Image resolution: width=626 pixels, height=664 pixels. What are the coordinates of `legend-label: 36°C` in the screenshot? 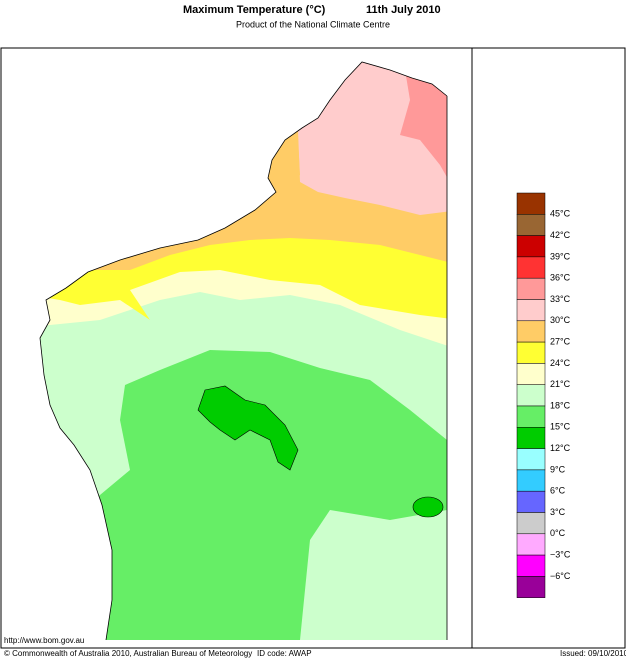 It's located at (560, 278).